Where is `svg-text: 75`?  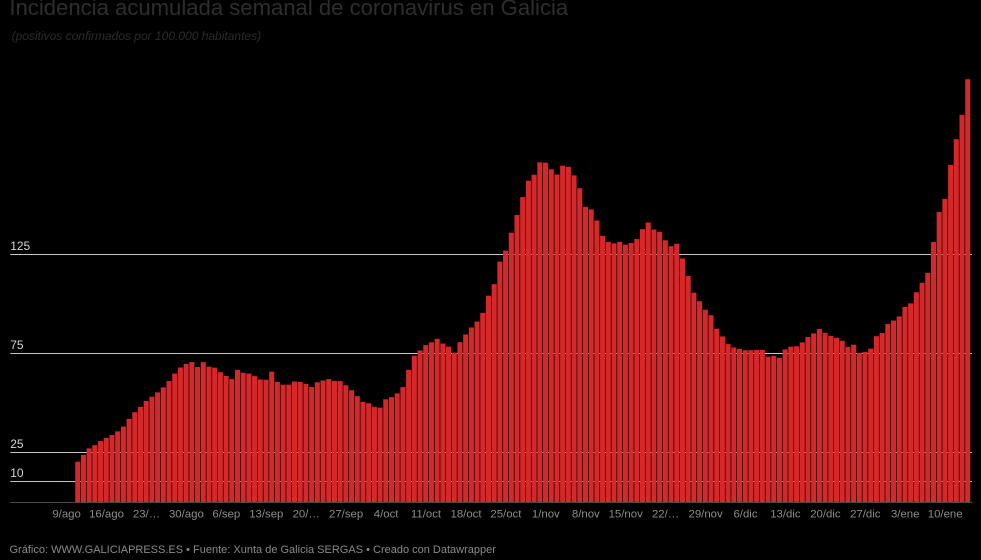
svg-text: 75 is located at coordinates (17, 345).